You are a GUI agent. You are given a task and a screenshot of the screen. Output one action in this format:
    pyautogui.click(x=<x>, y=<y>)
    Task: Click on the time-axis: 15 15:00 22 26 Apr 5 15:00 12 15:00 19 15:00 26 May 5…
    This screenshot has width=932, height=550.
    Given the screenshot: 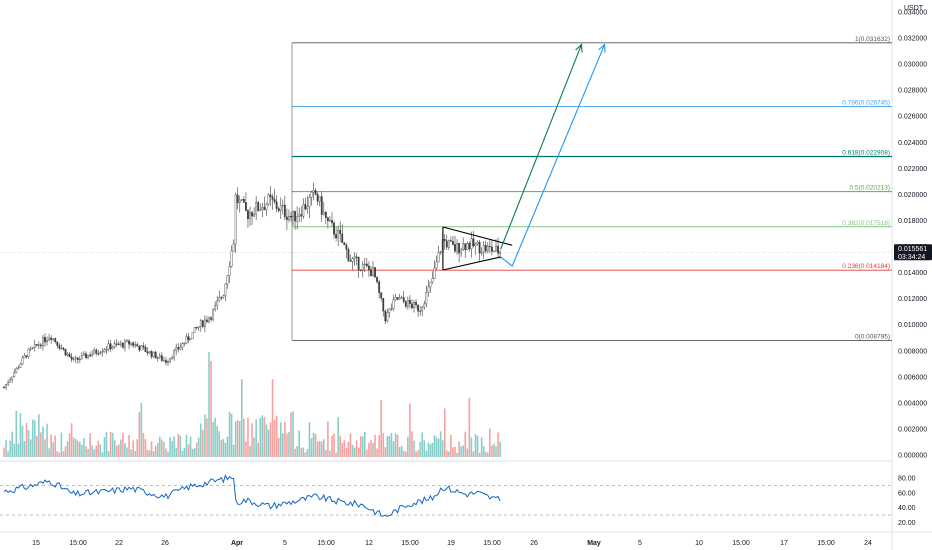 What is the action you would take?
    pyautogui.click(x=452, y=543)
    